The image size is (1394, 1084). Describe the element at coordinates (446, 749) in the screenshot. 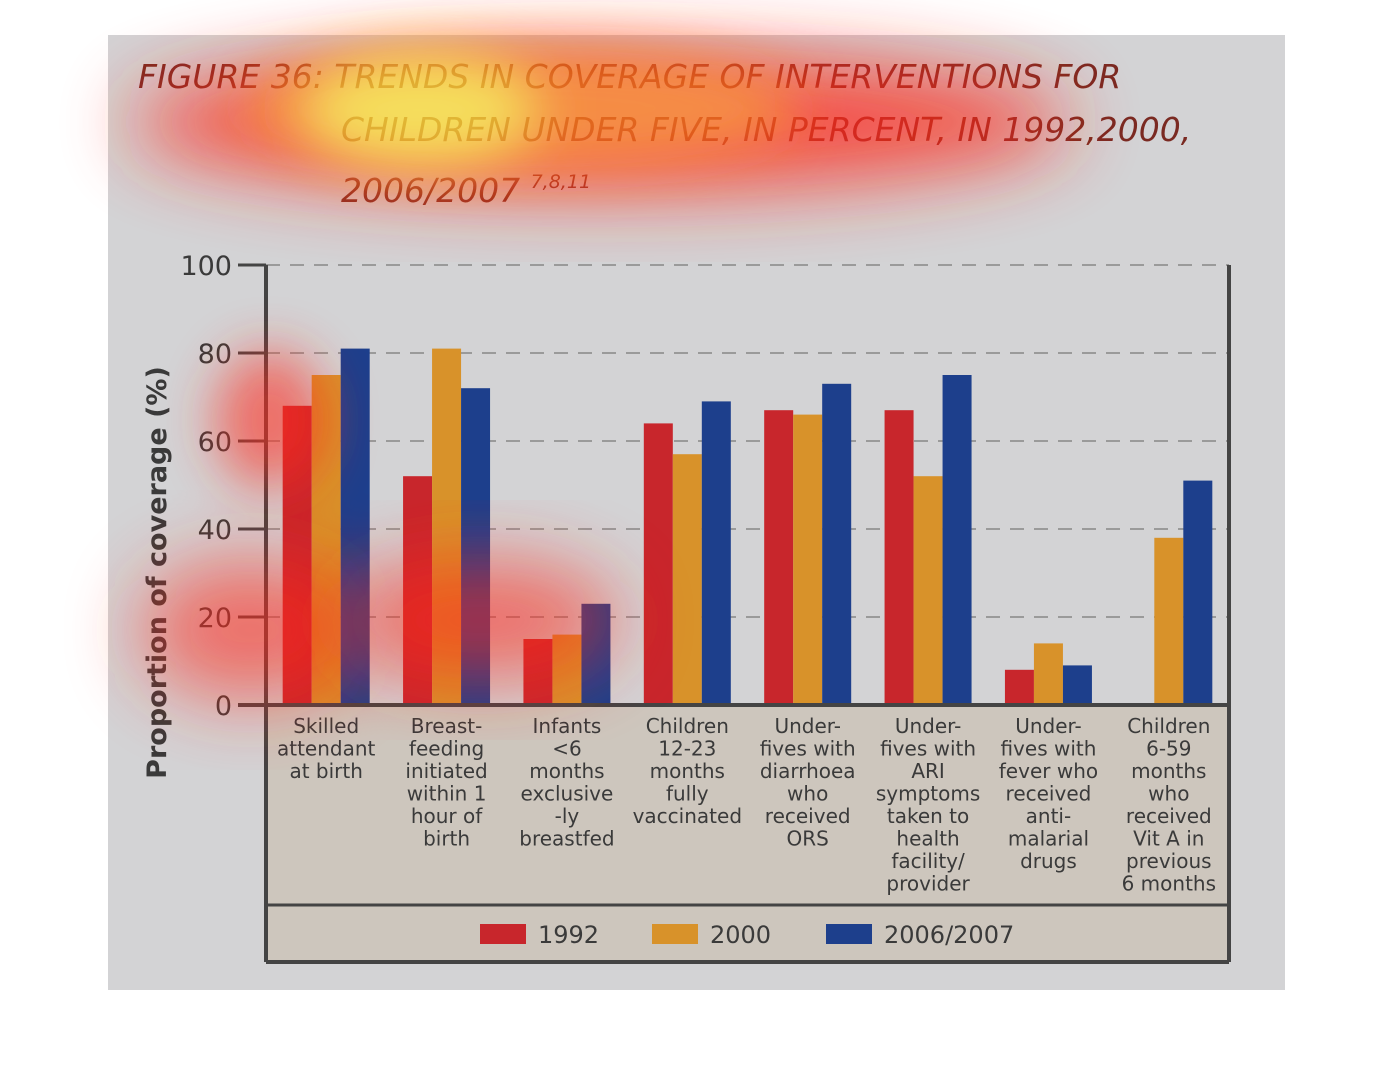

I see `x-category-label: feeding` at that location.